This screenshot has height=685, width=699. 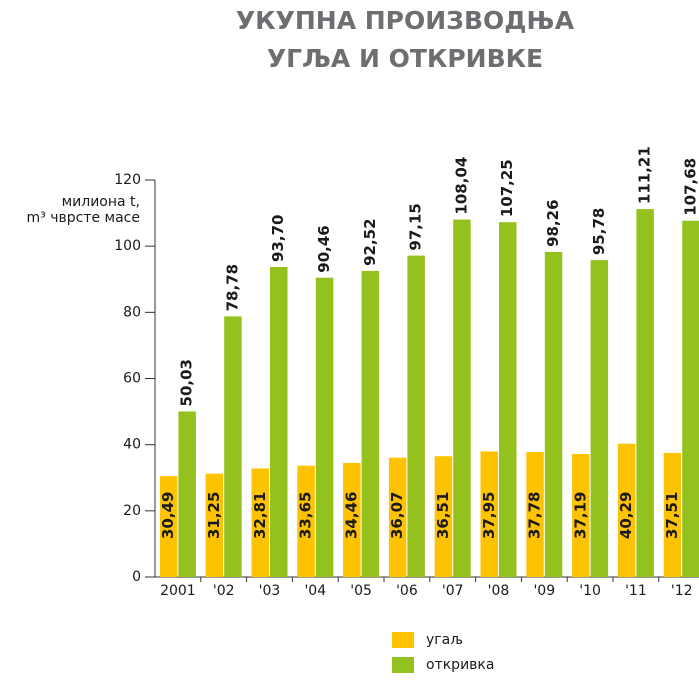 I want to click on x-tick-label: '04, so click(x=315, y=591).